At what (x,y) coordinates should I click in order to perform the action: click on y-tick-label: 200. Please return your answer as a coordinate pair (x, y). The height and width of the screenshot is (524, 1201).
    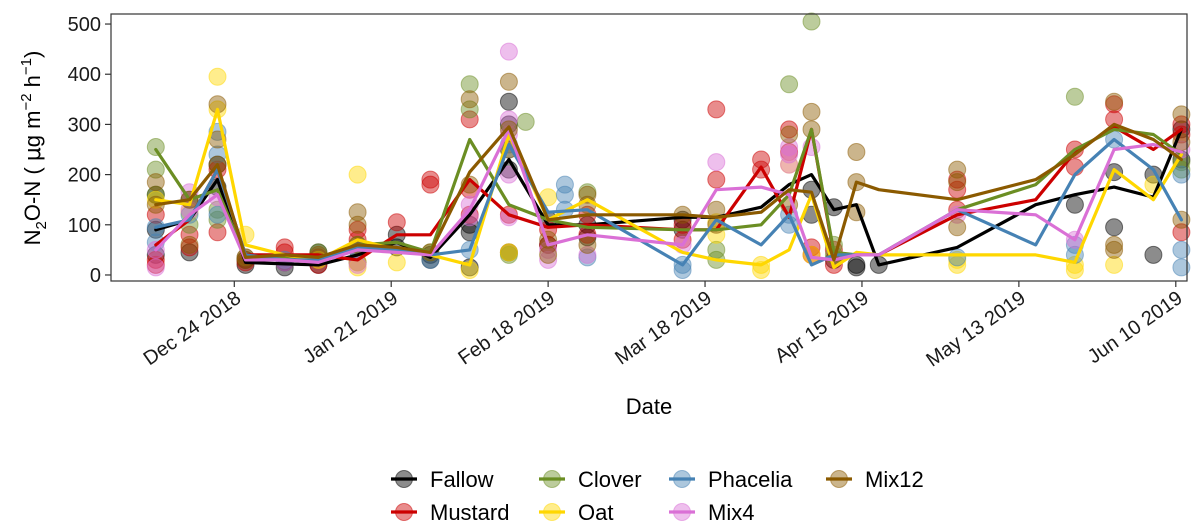
    Looking at the image, I should click on (84, 176).